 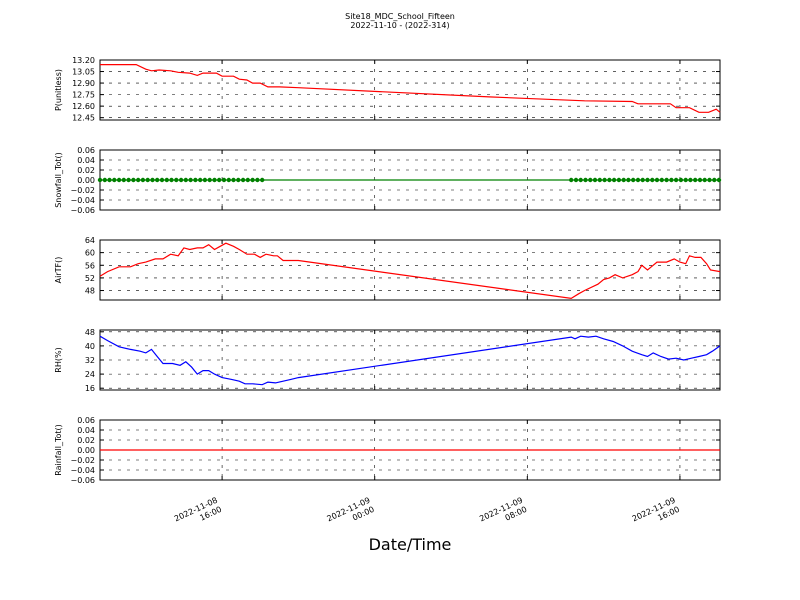 I want to click on y-tick-label: 60, so click(x=90, y=253).